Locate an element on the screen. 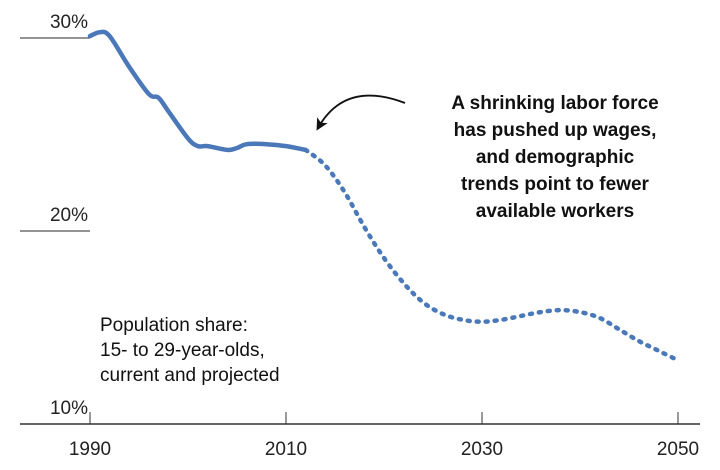  y-tick-label-30: 30% is located at coordinates (69, 22).